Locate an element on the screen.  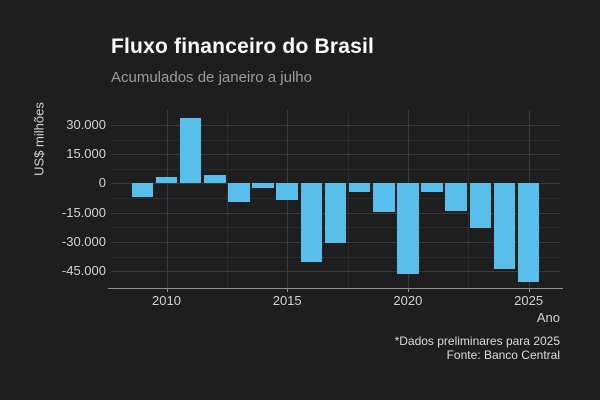
bar-2013 is located at coordinates (239, 193).